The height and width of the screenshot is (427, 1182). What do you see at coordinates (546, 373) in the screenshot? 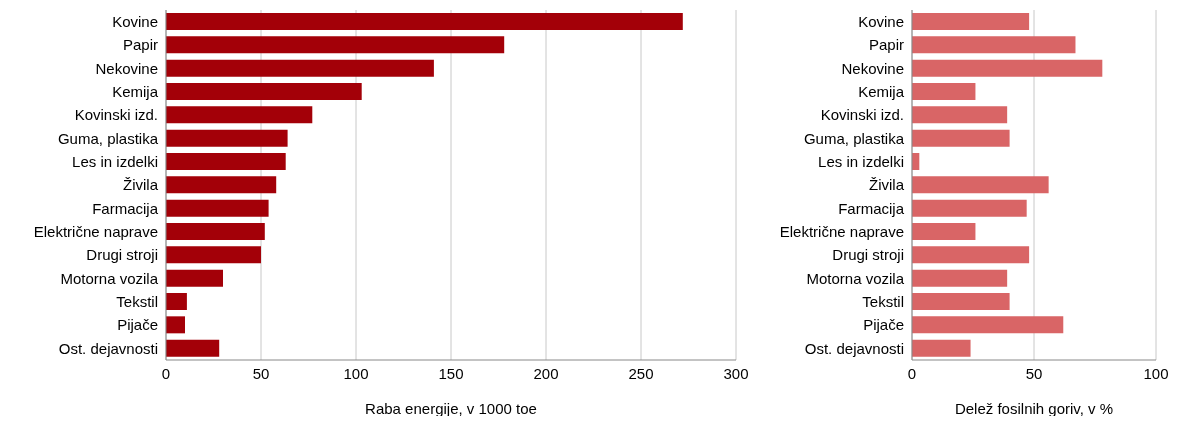
I see `x-tick-label: 200` at bounding box center [546, 373].